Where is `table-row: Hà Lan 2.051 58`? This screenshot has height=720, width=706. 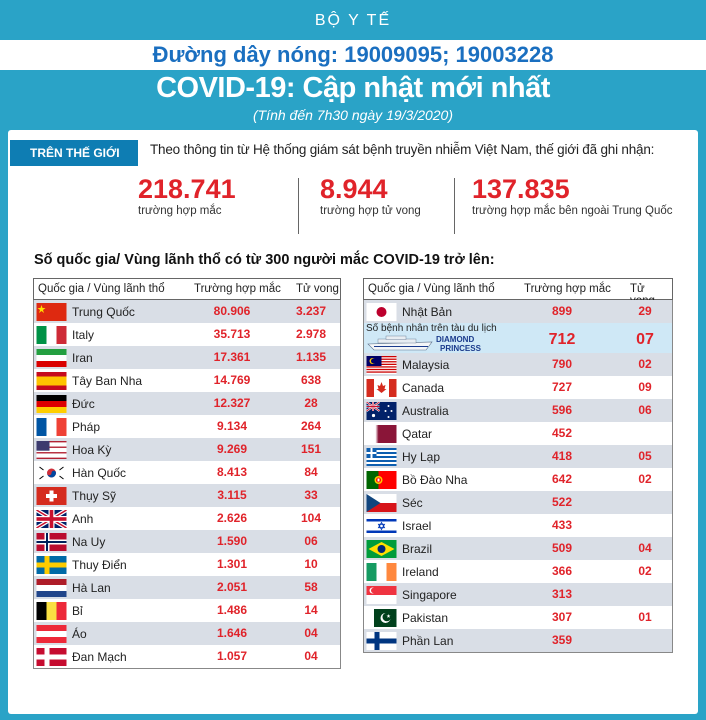
table-row: Hà Lan 2.051 58 is located at coordinates (187, 587).